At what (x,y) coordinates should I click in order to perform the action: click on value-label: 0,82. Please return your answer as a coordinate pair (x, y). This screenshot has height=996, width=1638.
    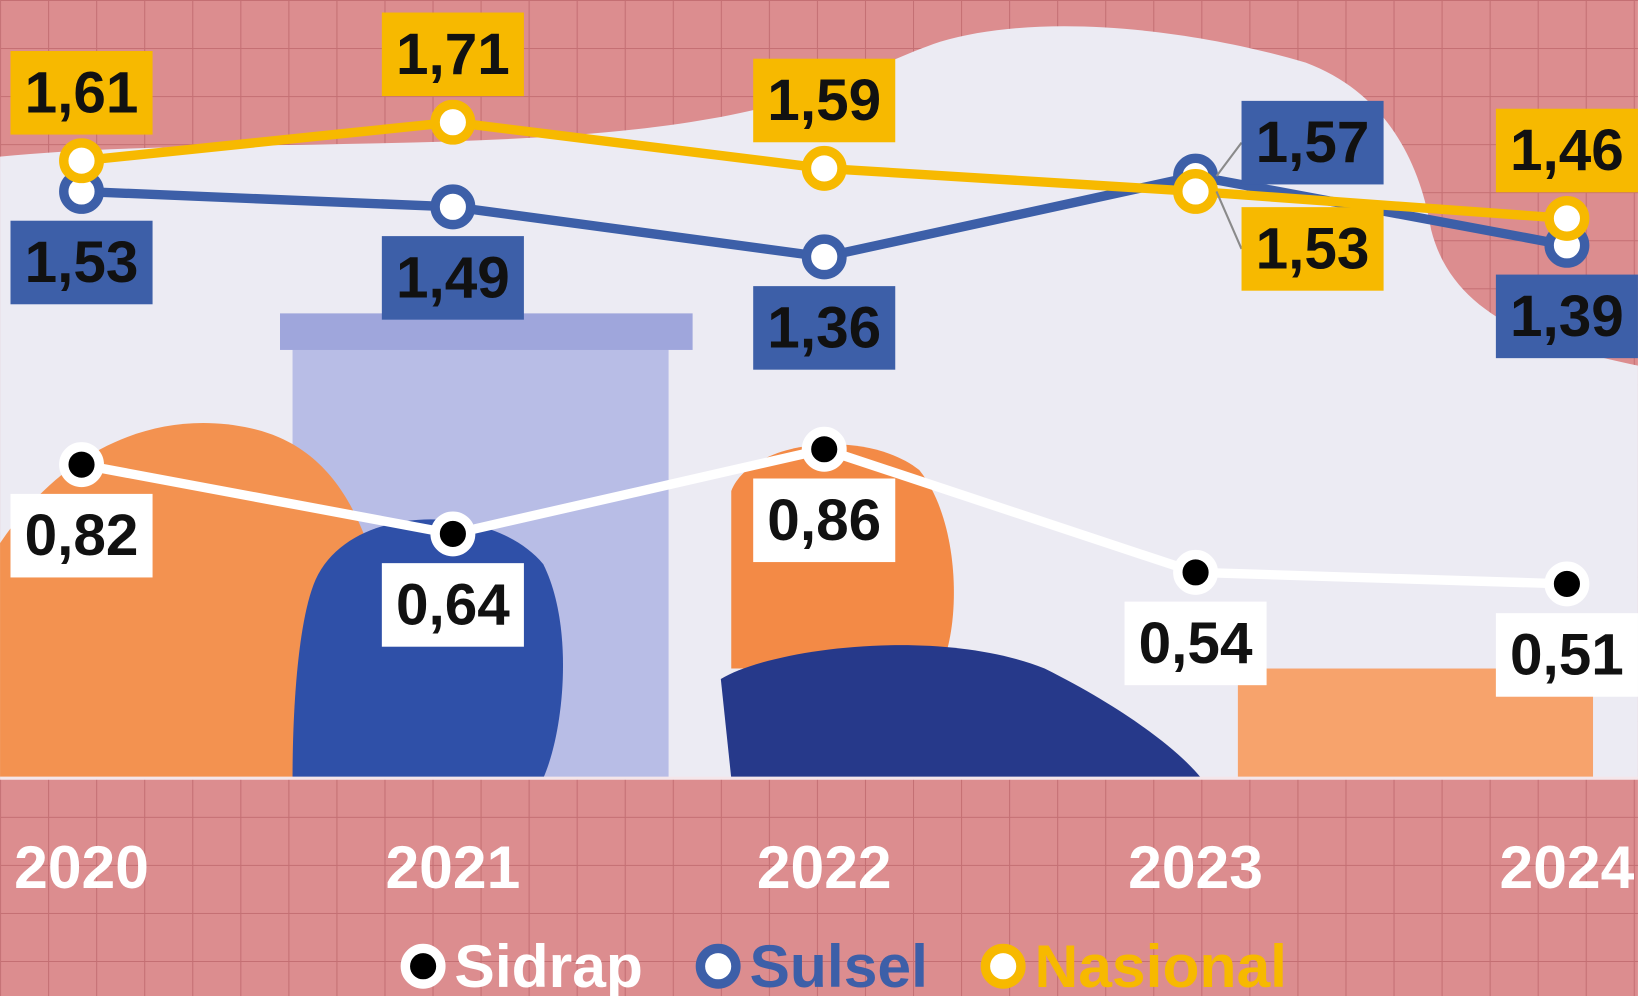
    Looking at the image, I should click on (82, 535).